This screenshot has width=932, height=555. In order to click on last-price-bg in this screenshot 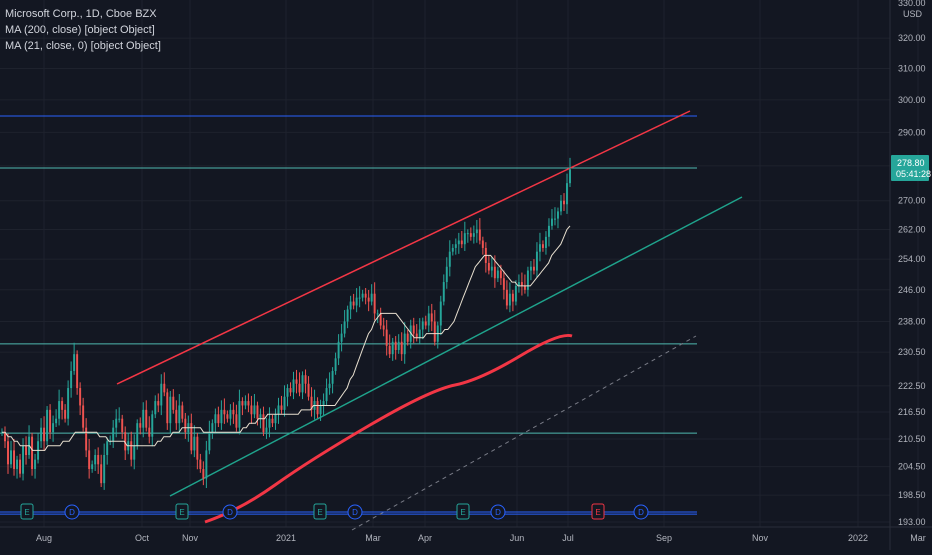, I will do `click(910, 168)`.